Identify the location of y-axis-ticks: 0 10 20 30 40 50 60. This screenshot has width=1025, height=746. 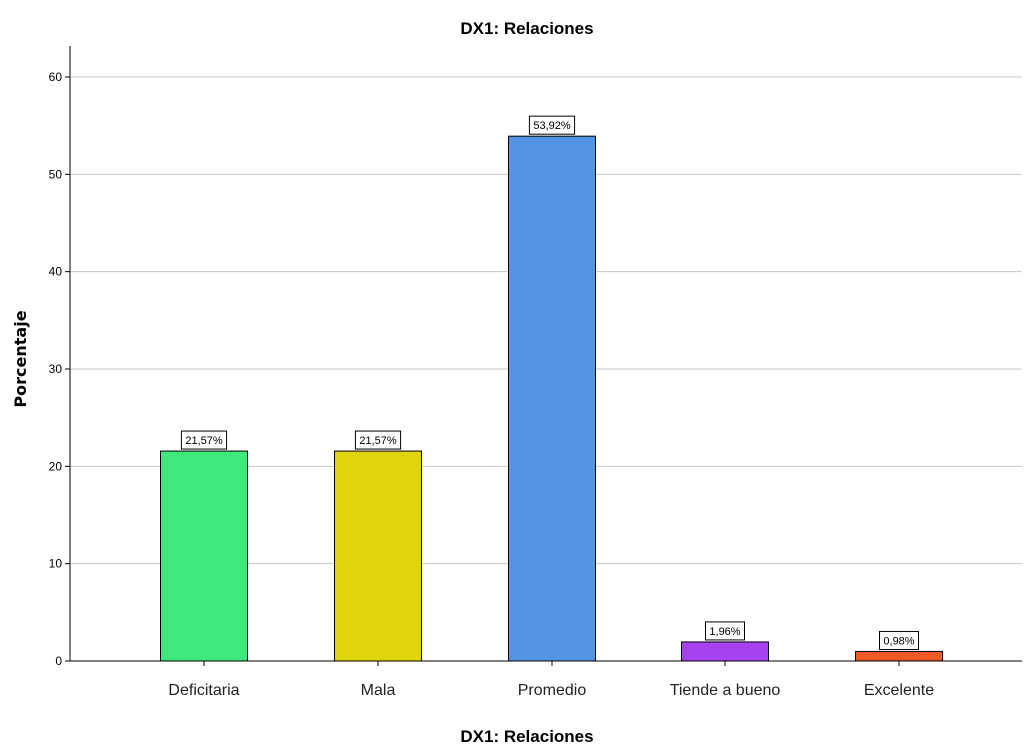
(59, 369).